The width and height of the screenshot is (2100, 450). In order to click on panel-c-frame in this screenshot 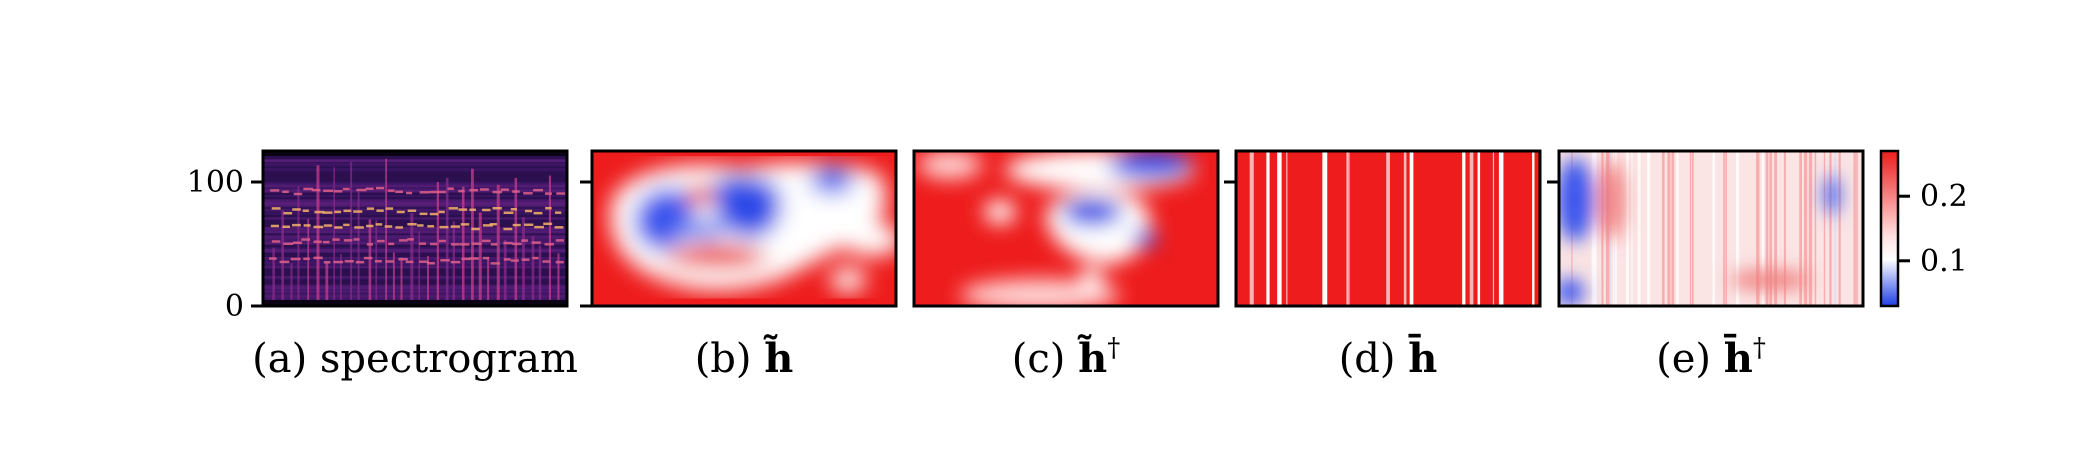, I will do `click(1066, 228)`.